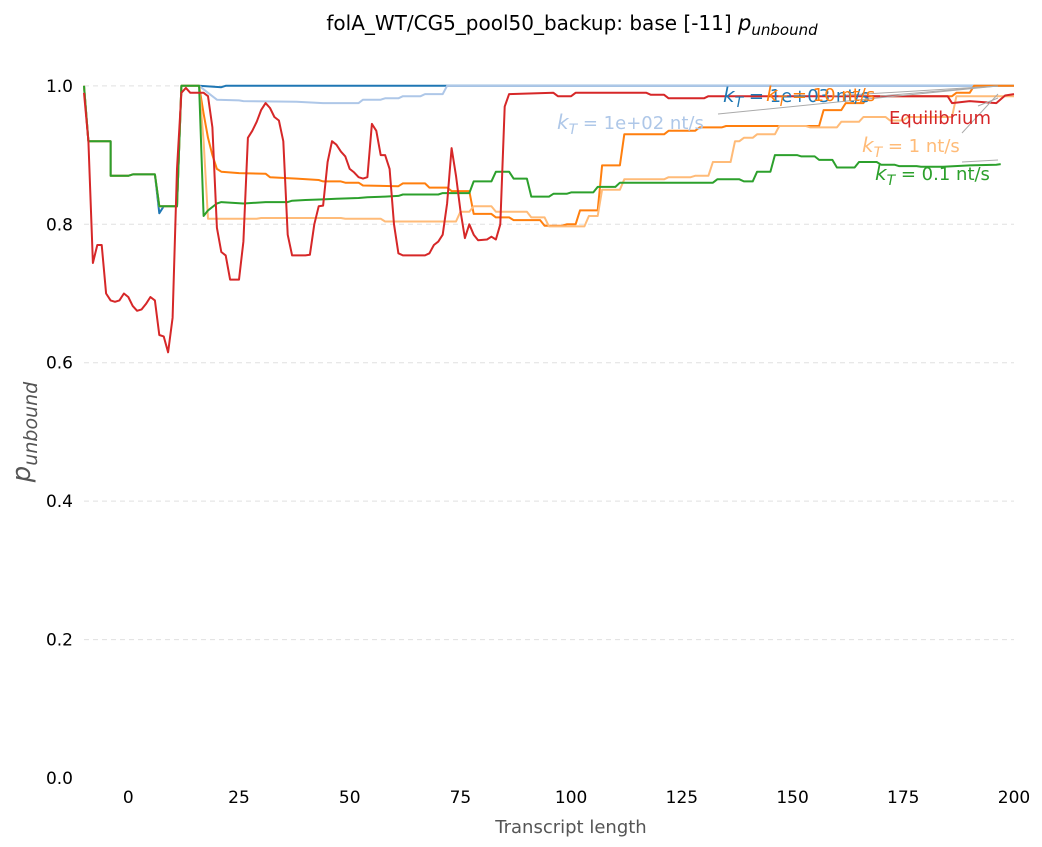 The image size is (1042, 847). I want to click on y-tick-label: 0.6, so click(59, 364).